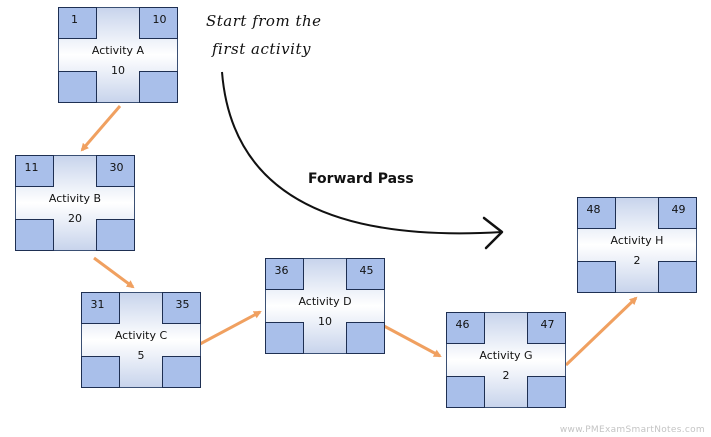 This screenshot has height=437, width=711. I want to click on activity-node-a: 1 10 Activity A 10, so click(118, 55).